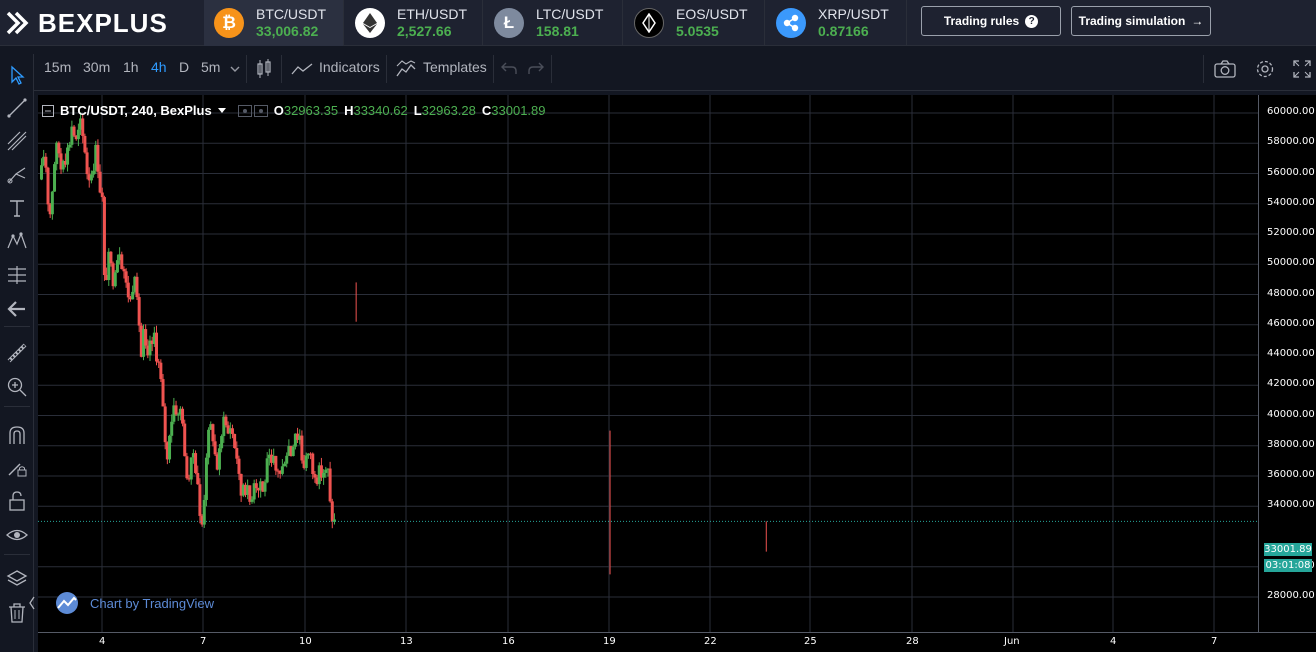 The image size is (1316, 652). Describe the element at coordinates (48, 110) in the screenshot. I see `collapse-legend-icon` at that location.